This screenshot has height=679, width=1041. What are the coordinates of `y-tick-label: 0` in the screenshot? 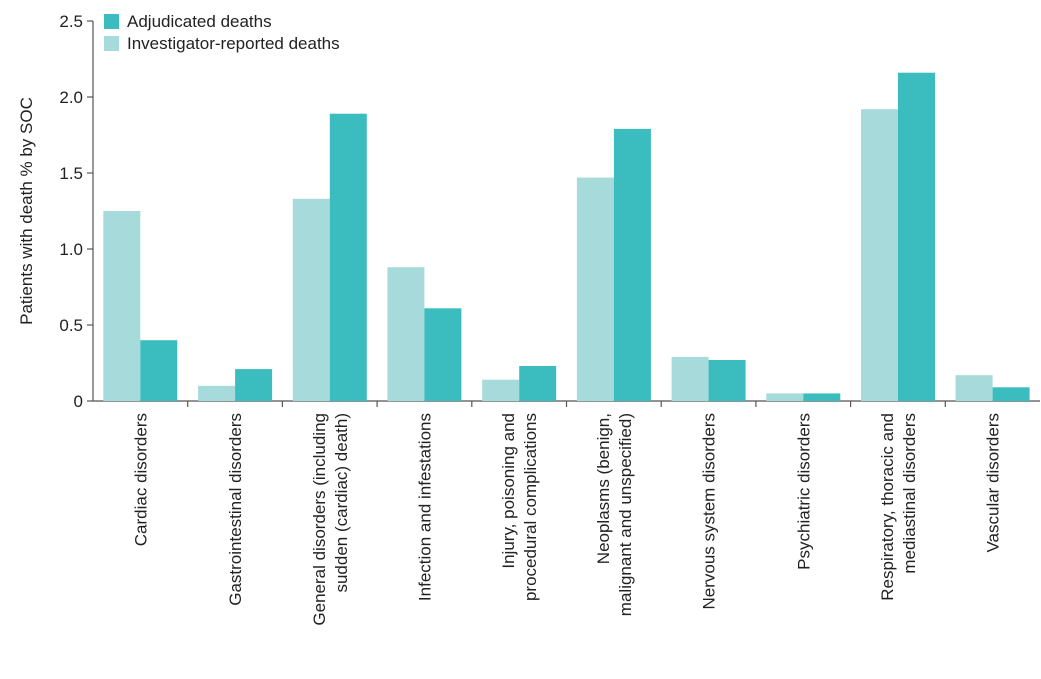 It's located at (78, 401).